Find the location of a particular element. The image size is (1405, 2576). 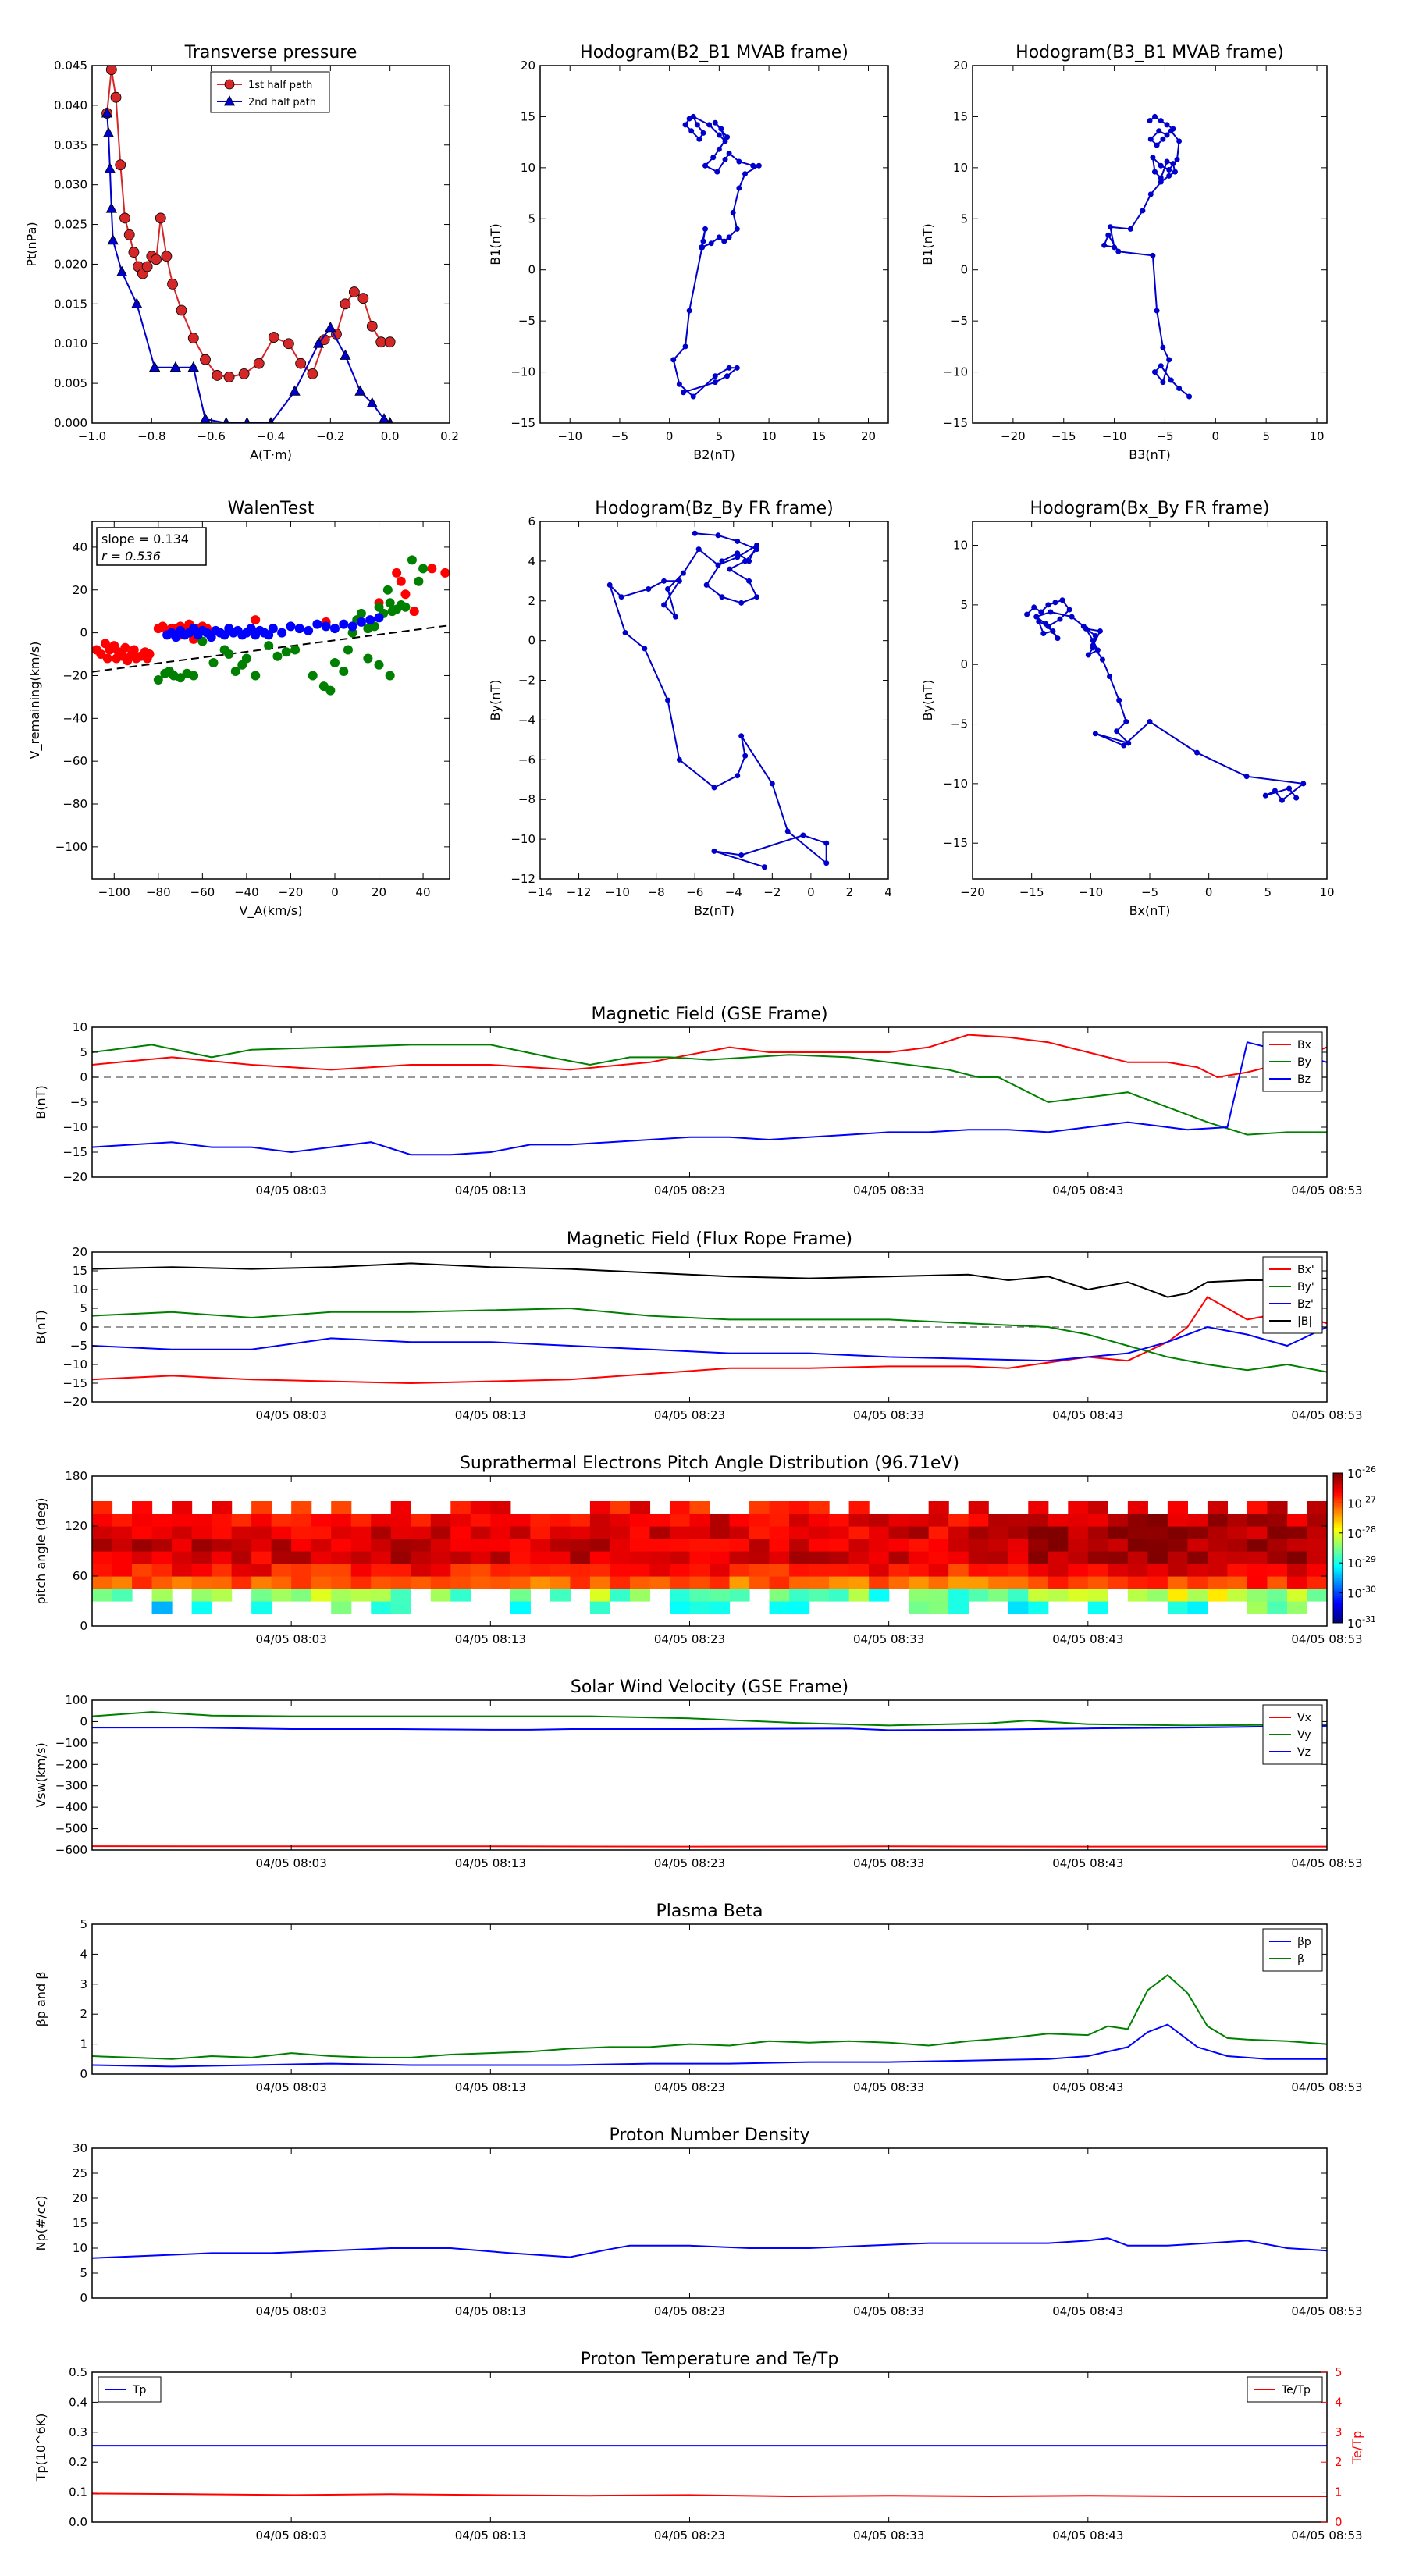

series-line-Bz' is located at coordinates (710, 1343).